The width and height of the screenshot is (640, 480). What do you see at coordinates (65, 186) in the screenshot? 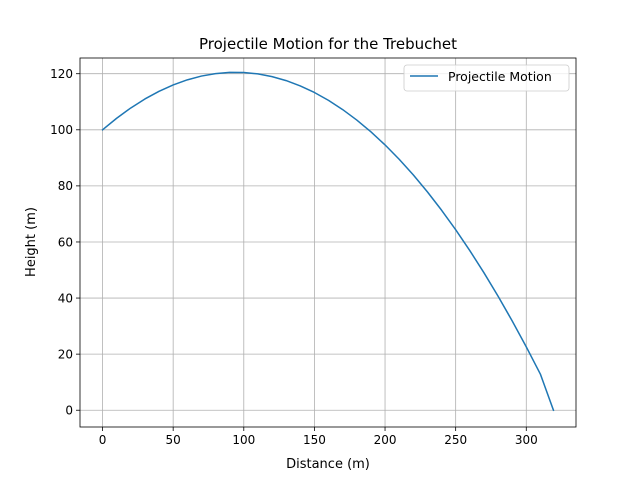
I see `y-tick-label: 80` at bounding box center [65, 186].